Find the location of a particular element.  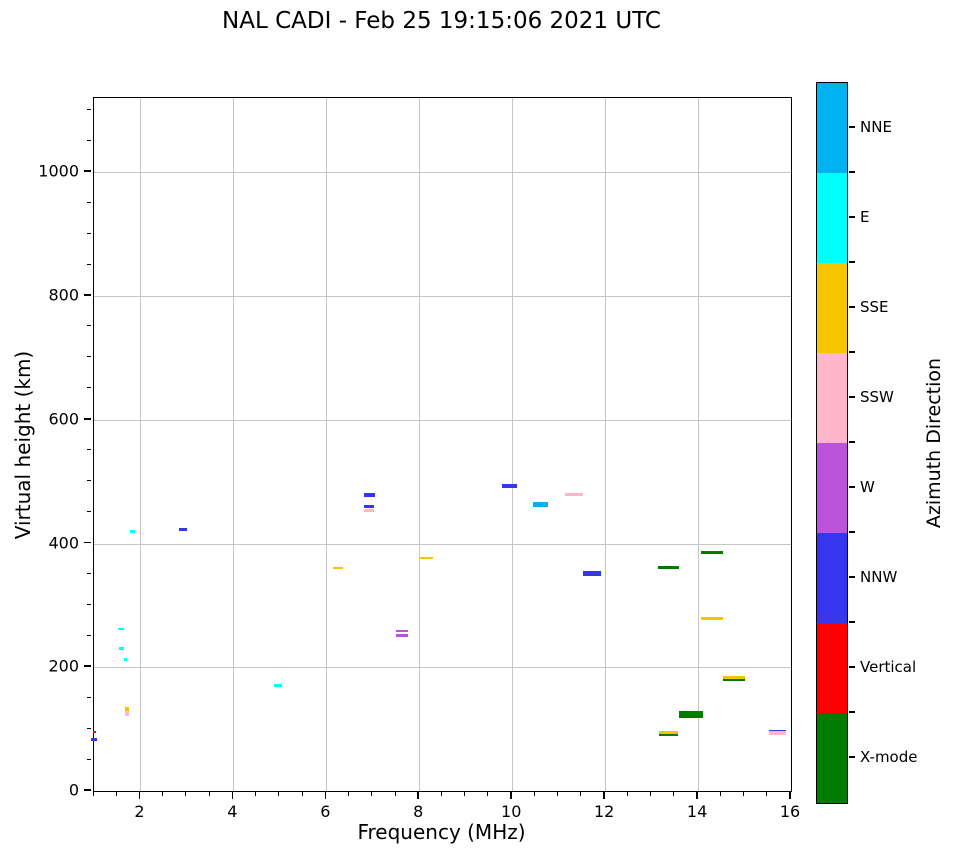

colorbar-segment-e is located at coordinates (832, 218).